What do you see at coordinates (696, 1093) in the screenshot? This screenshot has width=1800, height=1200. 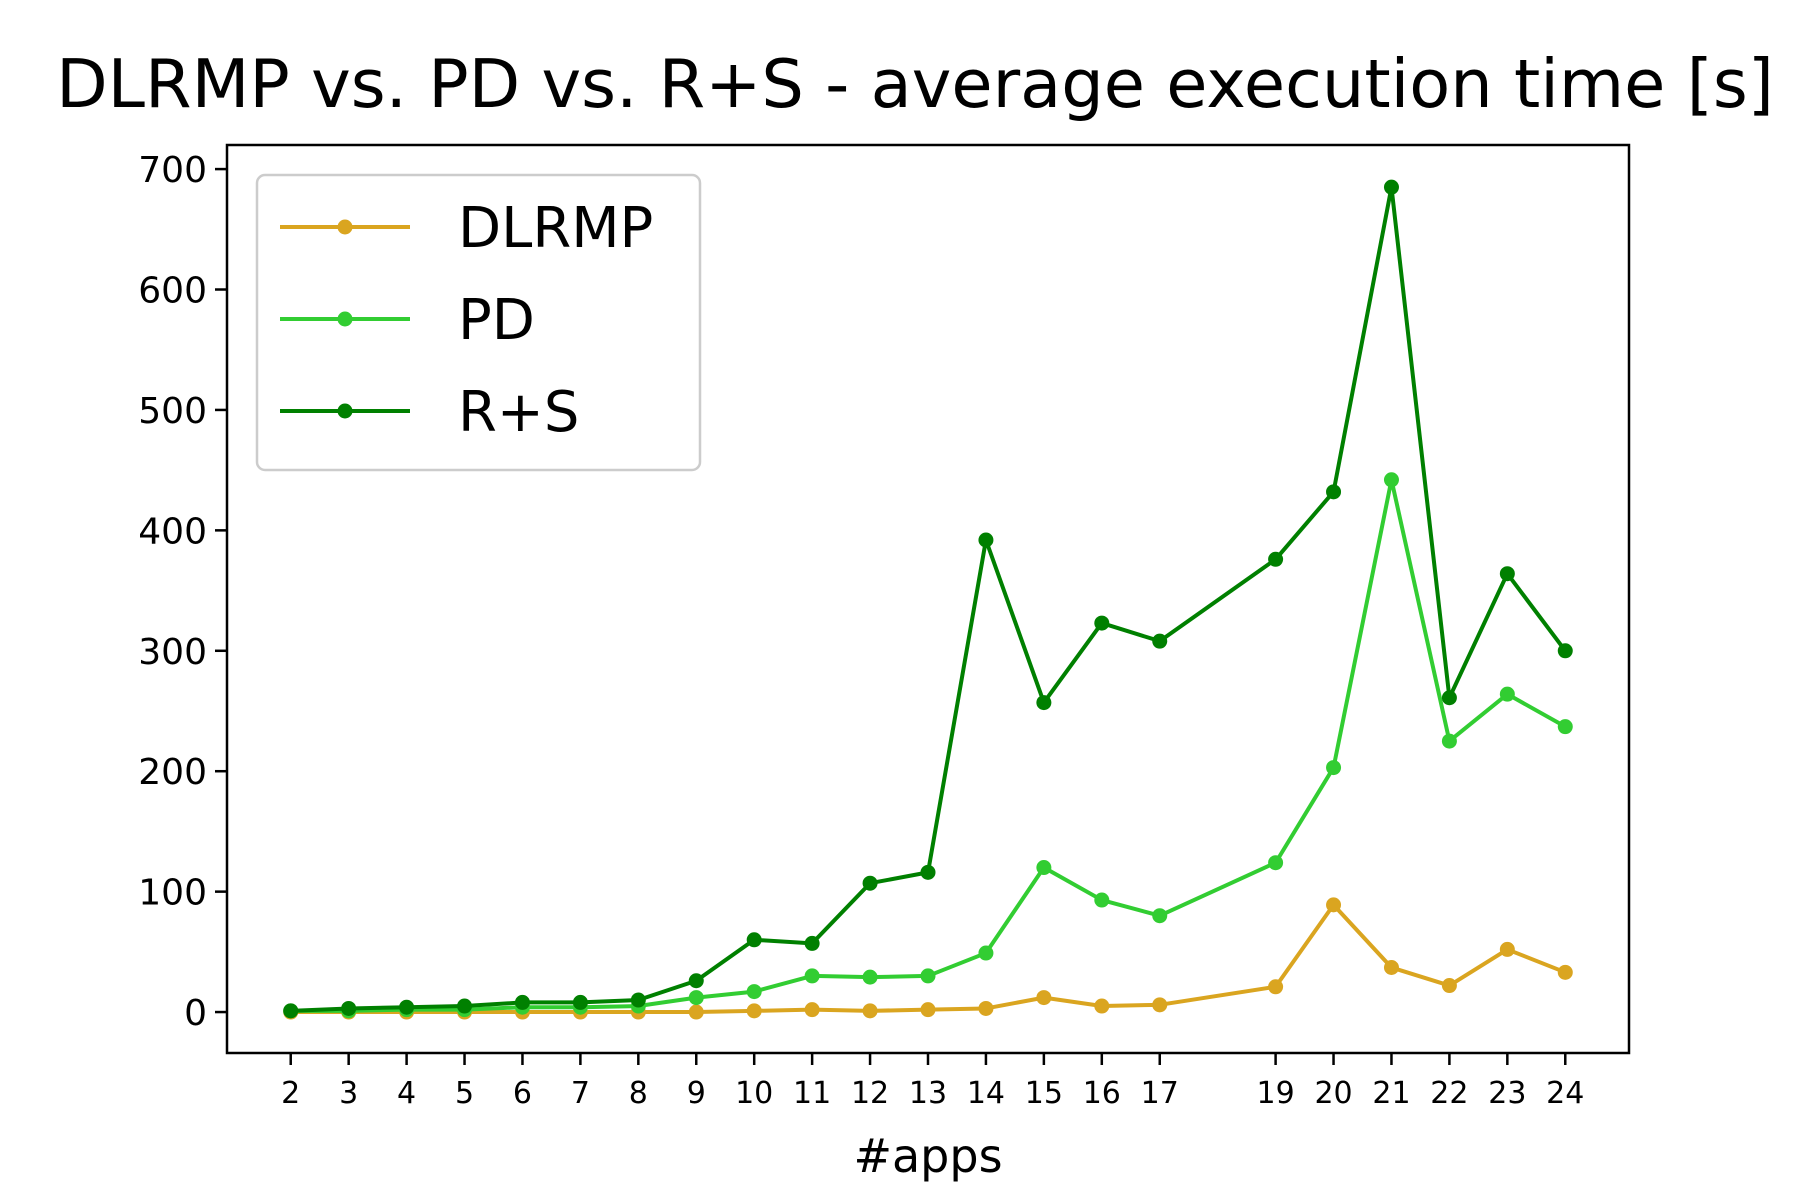 I see `x-tick-label: 9` at bounding box center [696, 1093].